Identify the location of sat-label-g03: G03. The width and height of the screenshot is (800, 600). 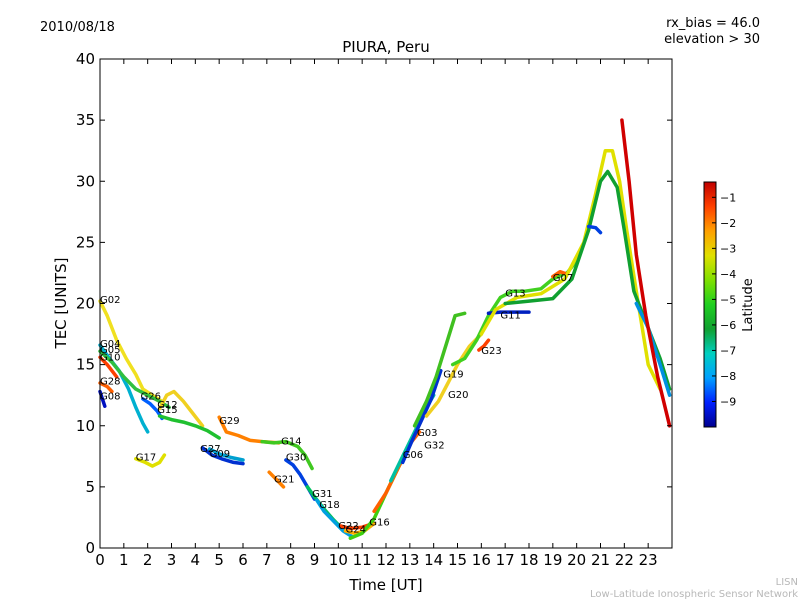
(427, 433).